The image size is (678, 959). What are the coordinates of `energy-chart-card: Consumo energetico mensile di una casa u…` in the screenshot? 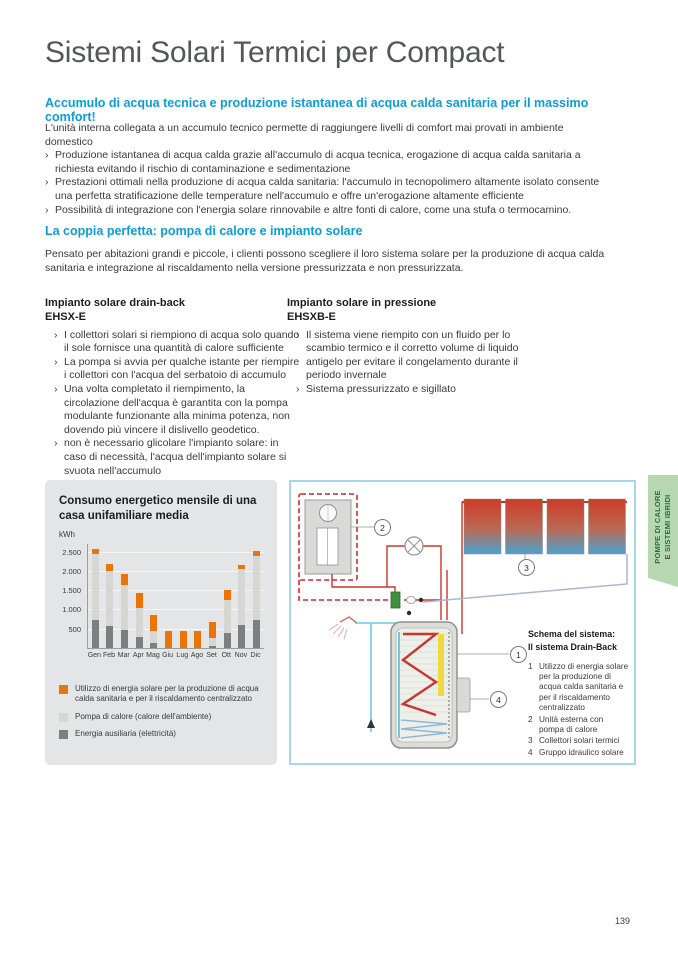 It's located at (161, 622).